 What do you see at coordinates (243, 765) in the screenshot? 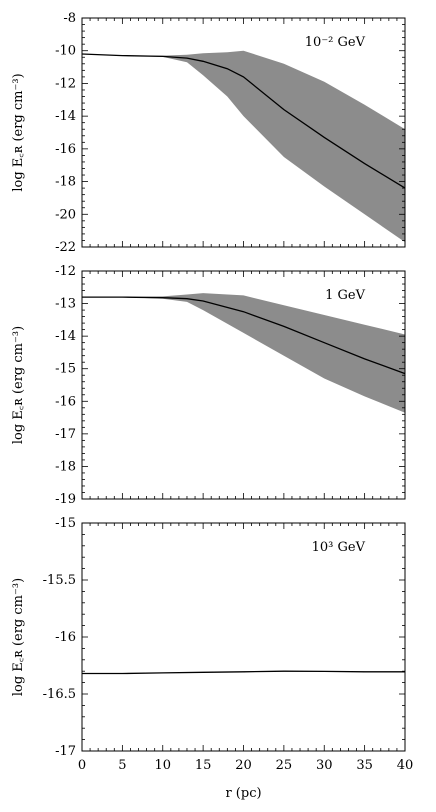
I see `x-tick-label: 20` at bounding box center [243, 765].